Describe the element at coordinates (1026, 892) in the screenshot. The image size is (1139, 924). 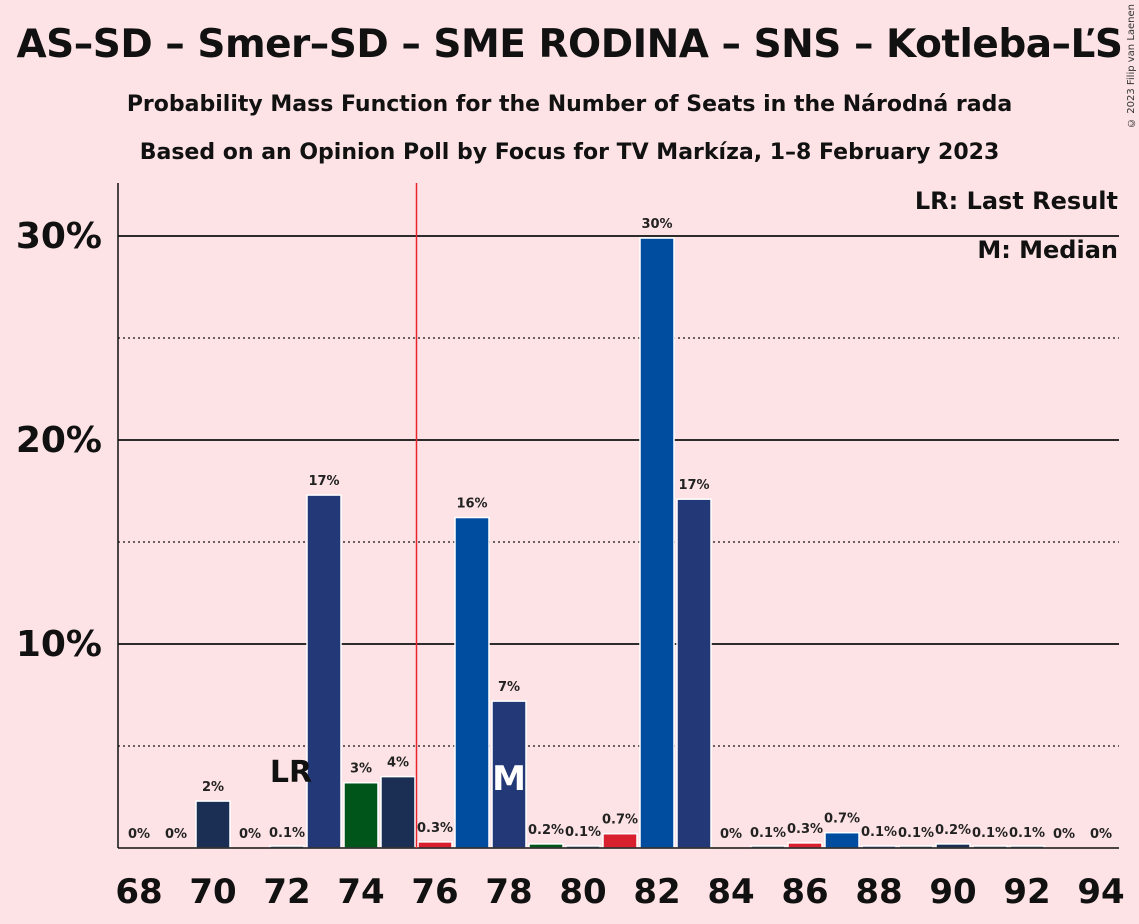
I see `x-tick-label: 92` at that location.